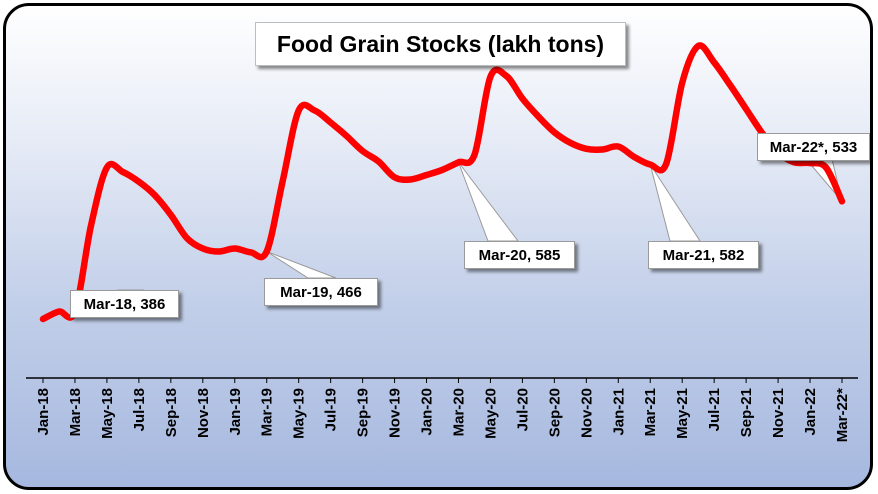 Image resolution: width=878 pixels, height=494 pixels. Describe the element at coordinates (586, 413) in the screenshot. I see `x-tick-label: Nov-20` at that location.